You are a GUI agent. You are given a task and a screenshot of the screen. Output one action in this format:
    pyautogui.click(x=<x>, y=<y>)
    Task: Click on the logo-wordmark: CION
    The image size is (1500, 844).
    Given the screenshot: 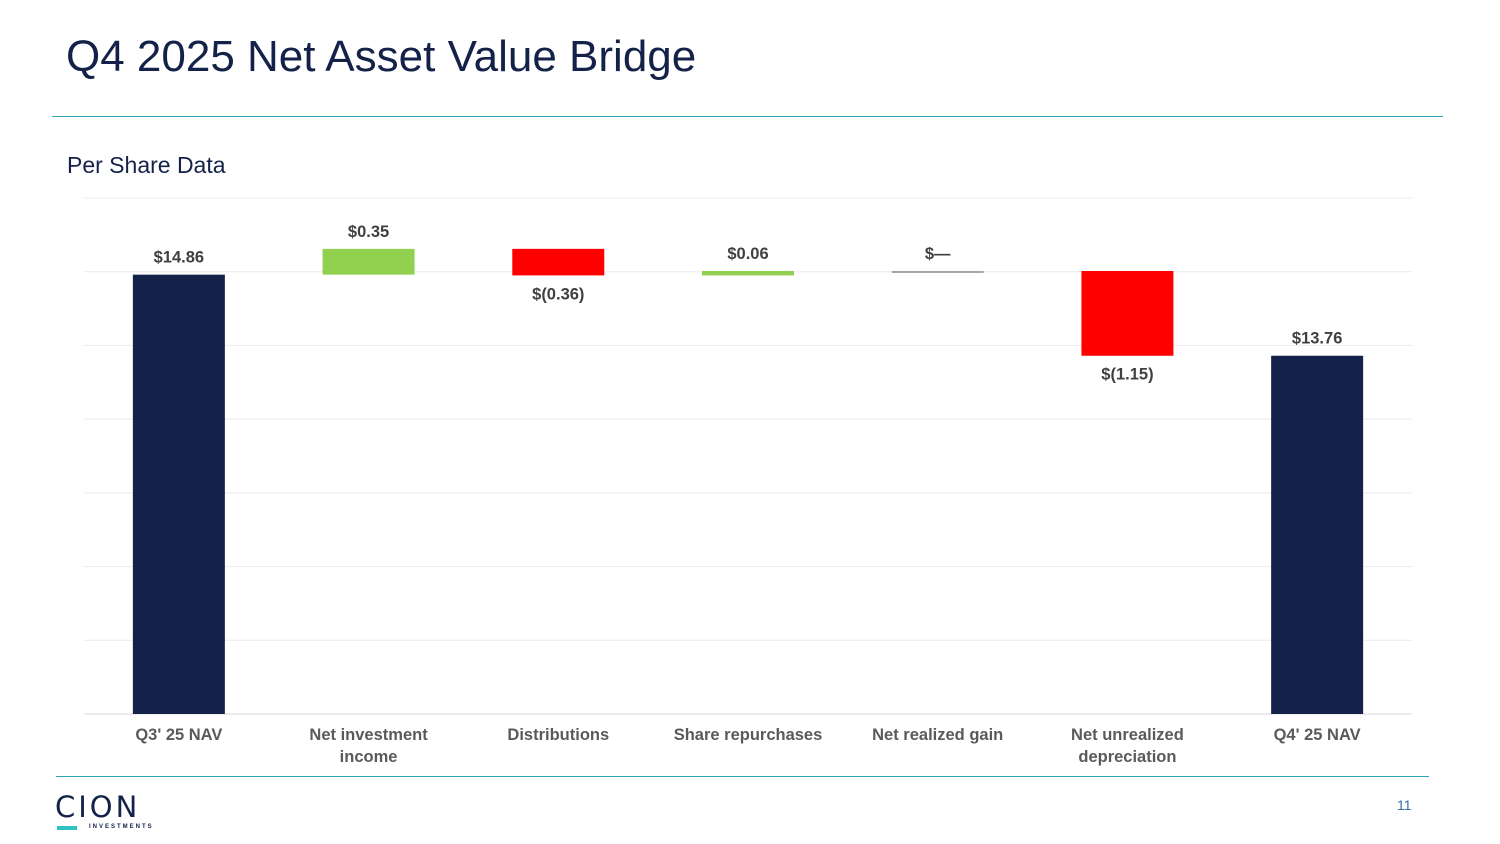 What is the action you would take?
    pyautogui.click(x=98, y=807)
    